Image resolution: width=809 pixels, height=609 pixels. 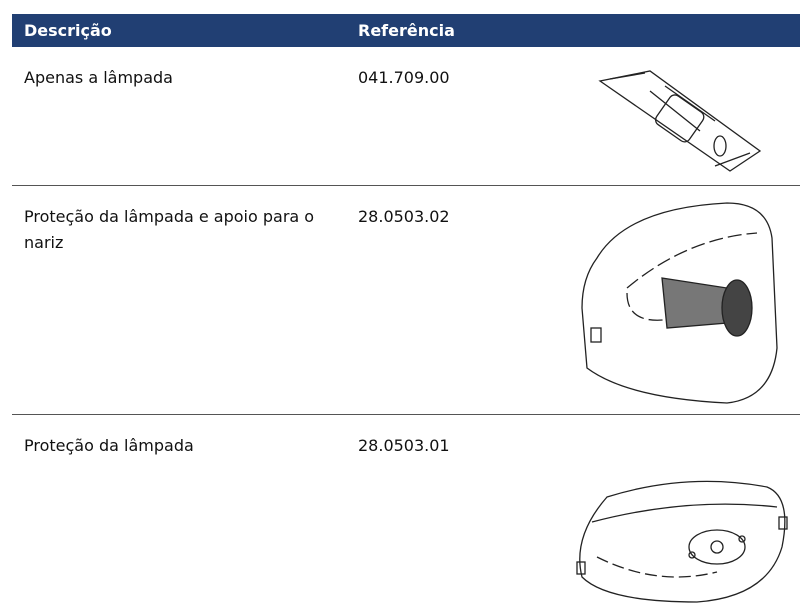 What do you see at coordinates (109, 445) in the screenshot?
I see `description: Proteção da lâmpada` at bounding box center [109, 445].